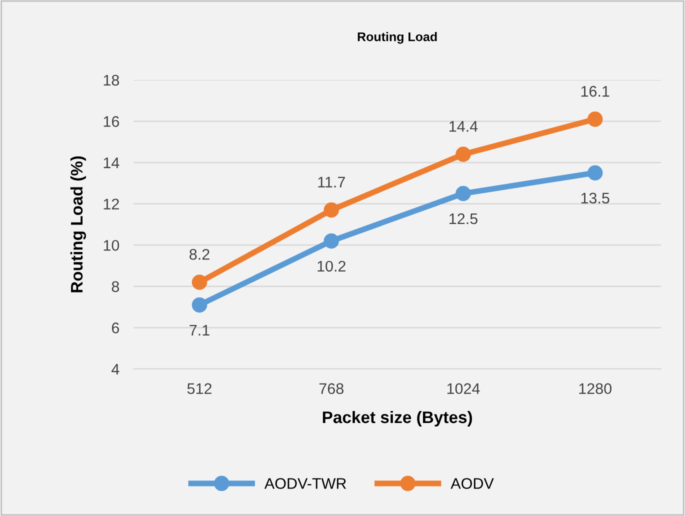  Describe the element at coordinates (199, 388) in the screenshot. I see `x-tick-label: 512` at that location.